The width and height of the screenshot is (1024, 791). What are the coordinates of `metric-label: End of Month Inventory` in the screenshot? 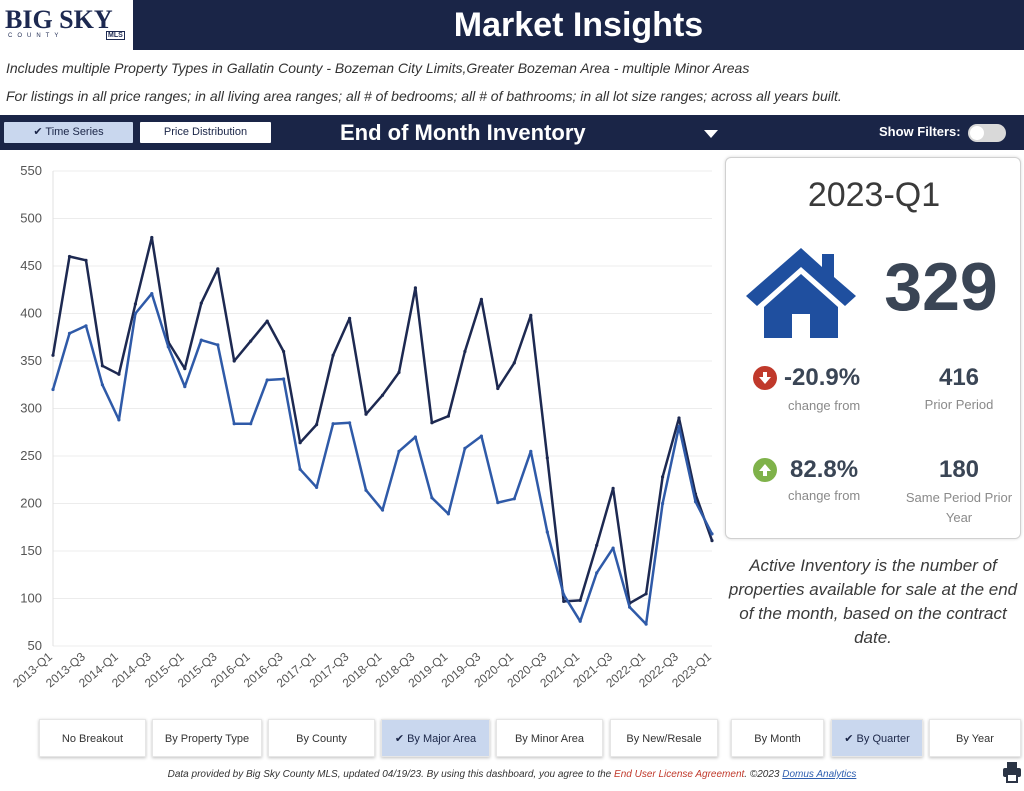 It's located at (463, 132).